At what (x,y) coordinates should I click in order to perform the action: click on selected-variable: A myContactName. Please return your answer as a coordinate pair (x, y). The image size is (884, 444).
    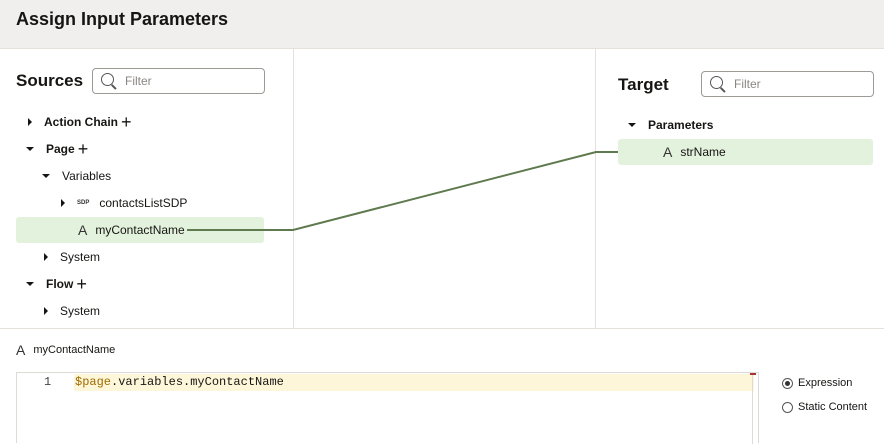
    Looking at the image, I should click on (65, 350).